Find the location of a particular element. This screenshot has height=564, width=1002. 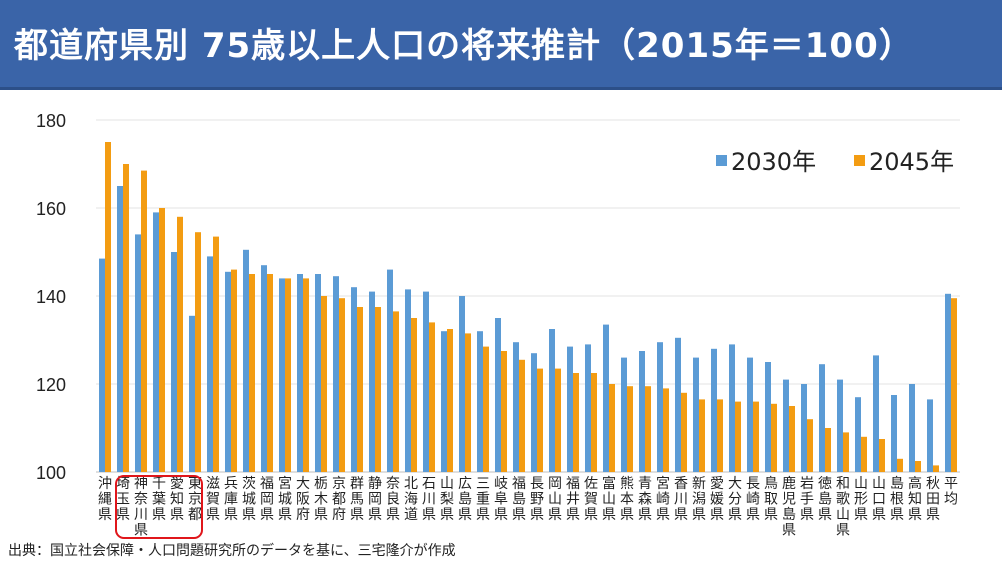

y-tick-label: 160 is located at coordinates (51, 209).